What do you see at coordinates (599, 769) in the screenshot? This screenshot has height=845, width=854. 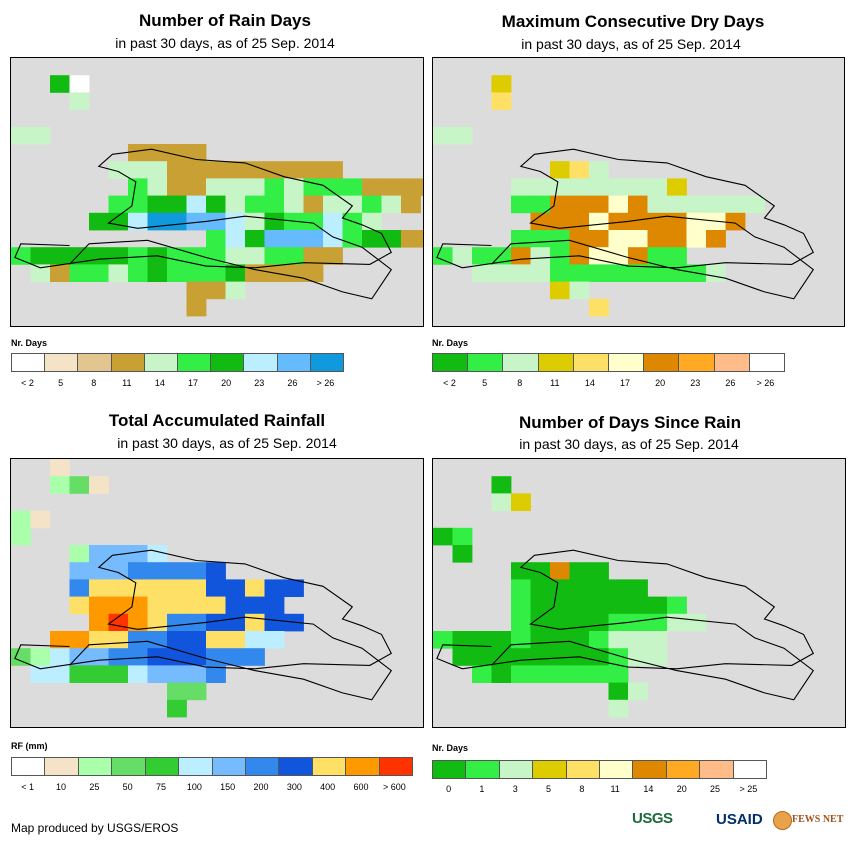 I see `legend-bar` at bounding box center [599, 769].